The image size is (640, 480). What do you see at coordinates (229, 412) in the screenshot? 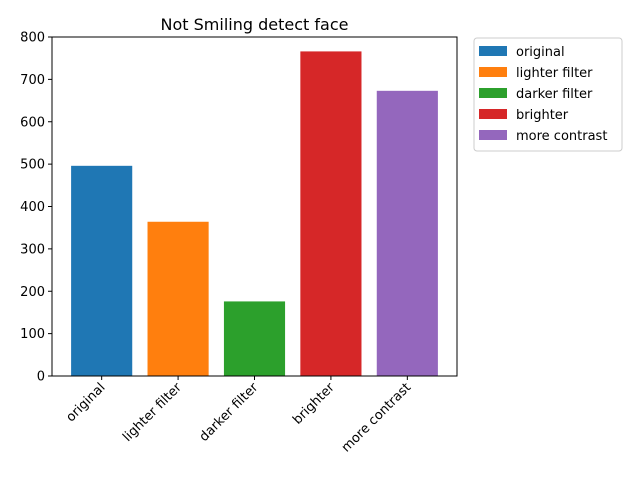
I see `x-tick-label: darker filter` at bounding box center [229, 412].